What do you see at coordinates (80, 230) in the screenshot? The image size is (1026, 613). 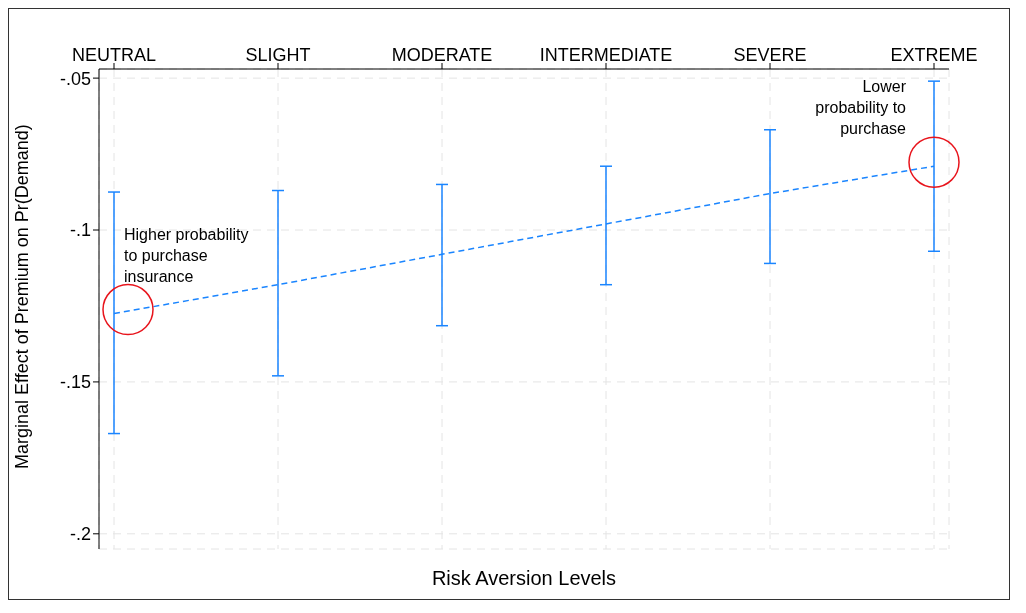 I see `y-tick-label: -.1` at bounding box center [80, 230].